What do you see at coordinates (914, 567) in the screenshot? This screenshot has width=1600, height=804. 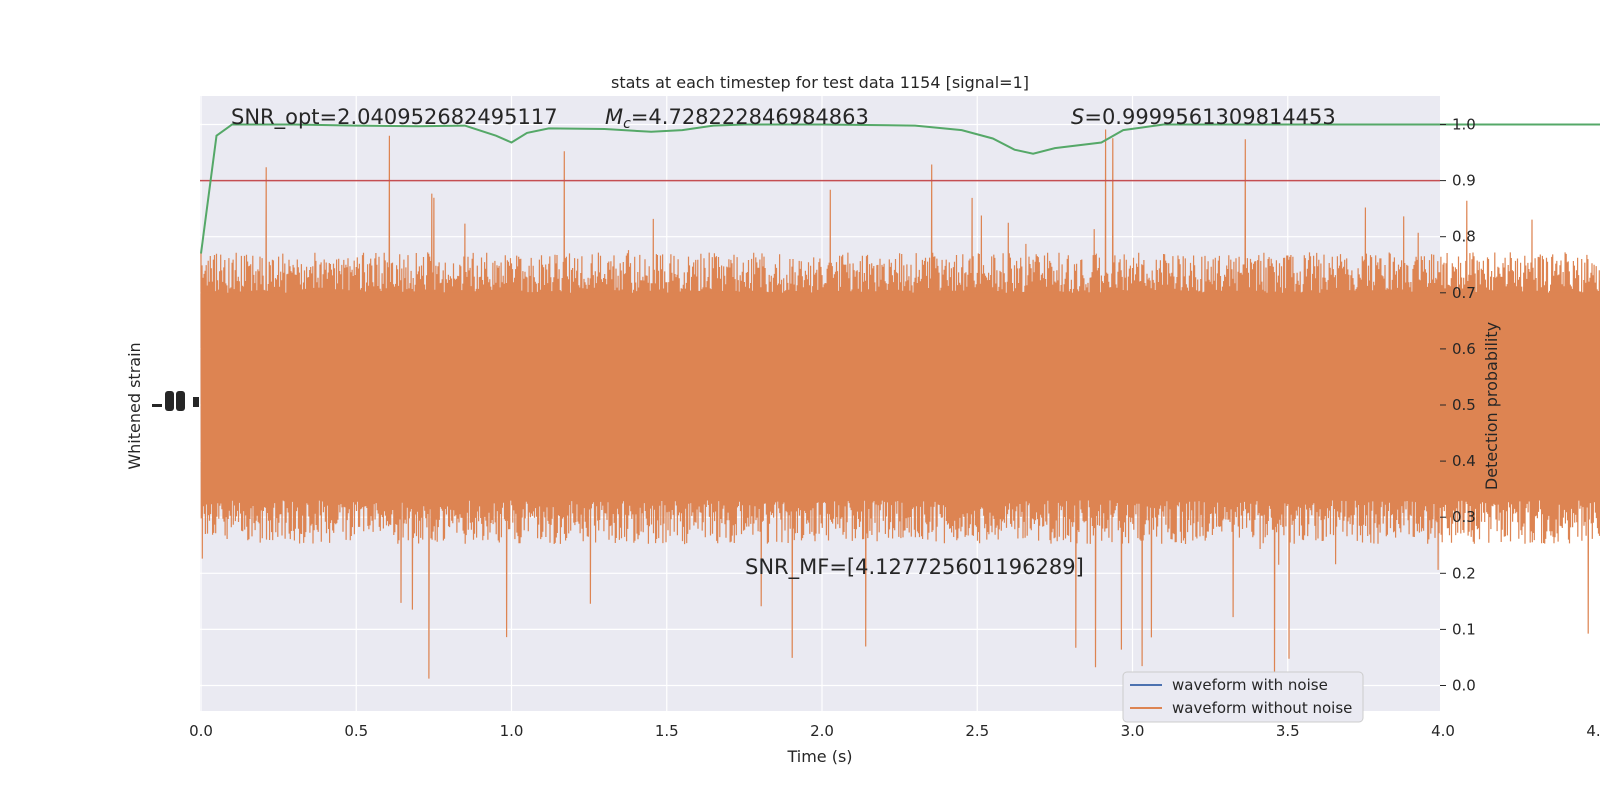 I see `annotation-snr-mf: SNR_MF=[4.127725601196289]` at bounding box center [914, 567].